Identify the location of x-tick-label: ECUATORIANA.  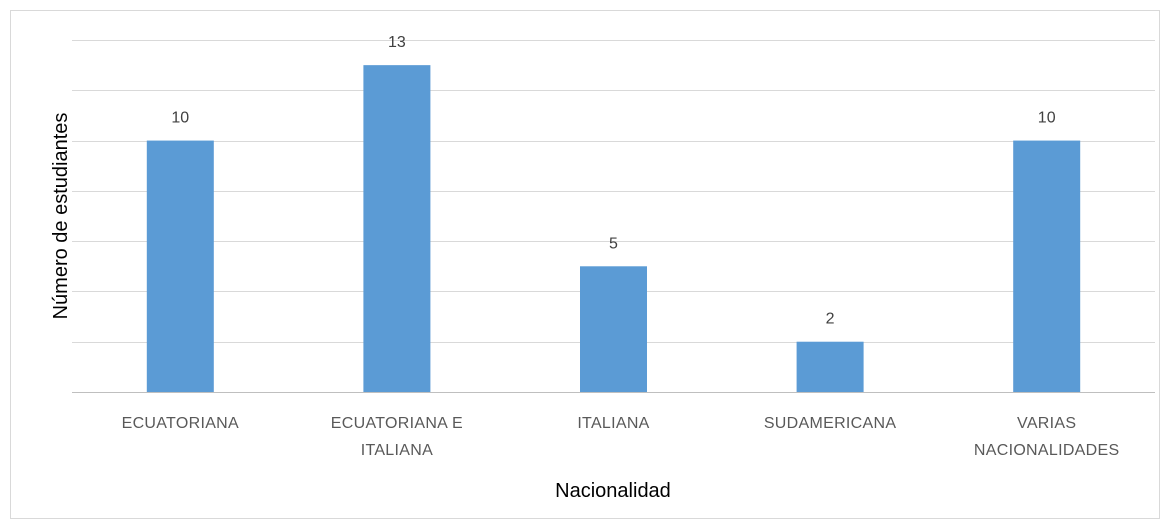
(180, 423).